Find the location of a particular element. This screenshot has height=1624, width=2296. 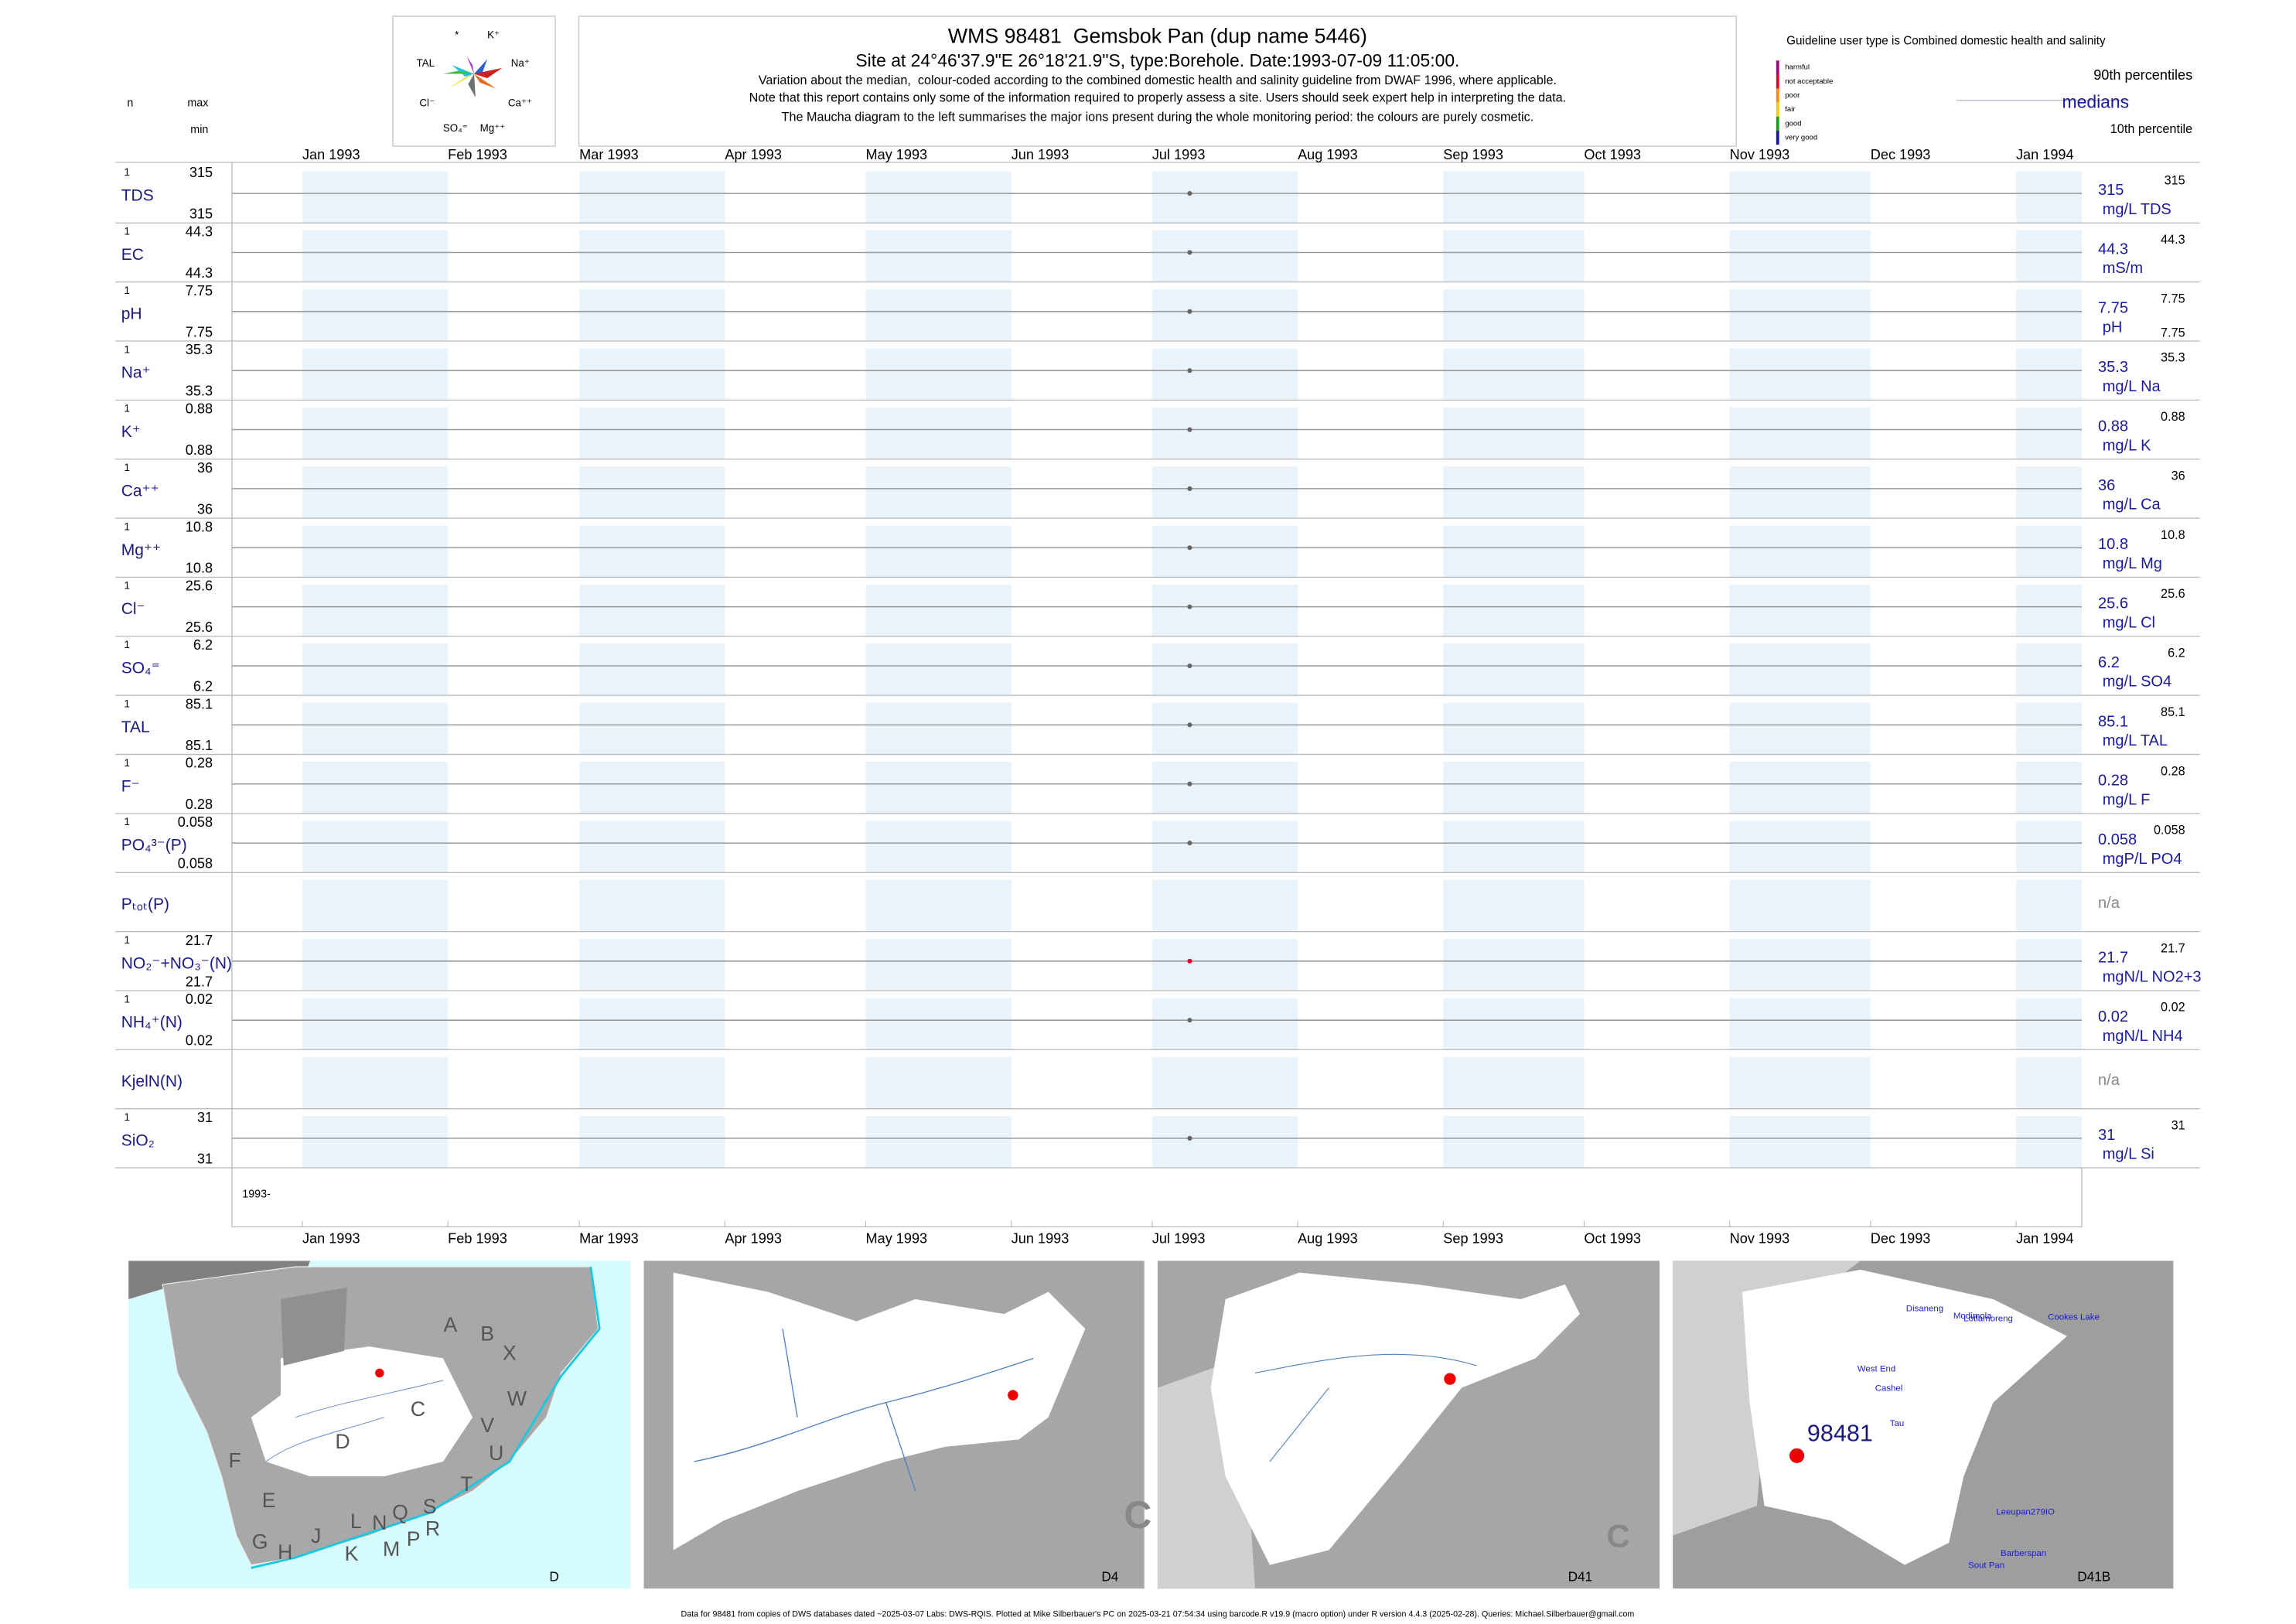

p90-value: 21.7 is located at coordinates (2173, 948).